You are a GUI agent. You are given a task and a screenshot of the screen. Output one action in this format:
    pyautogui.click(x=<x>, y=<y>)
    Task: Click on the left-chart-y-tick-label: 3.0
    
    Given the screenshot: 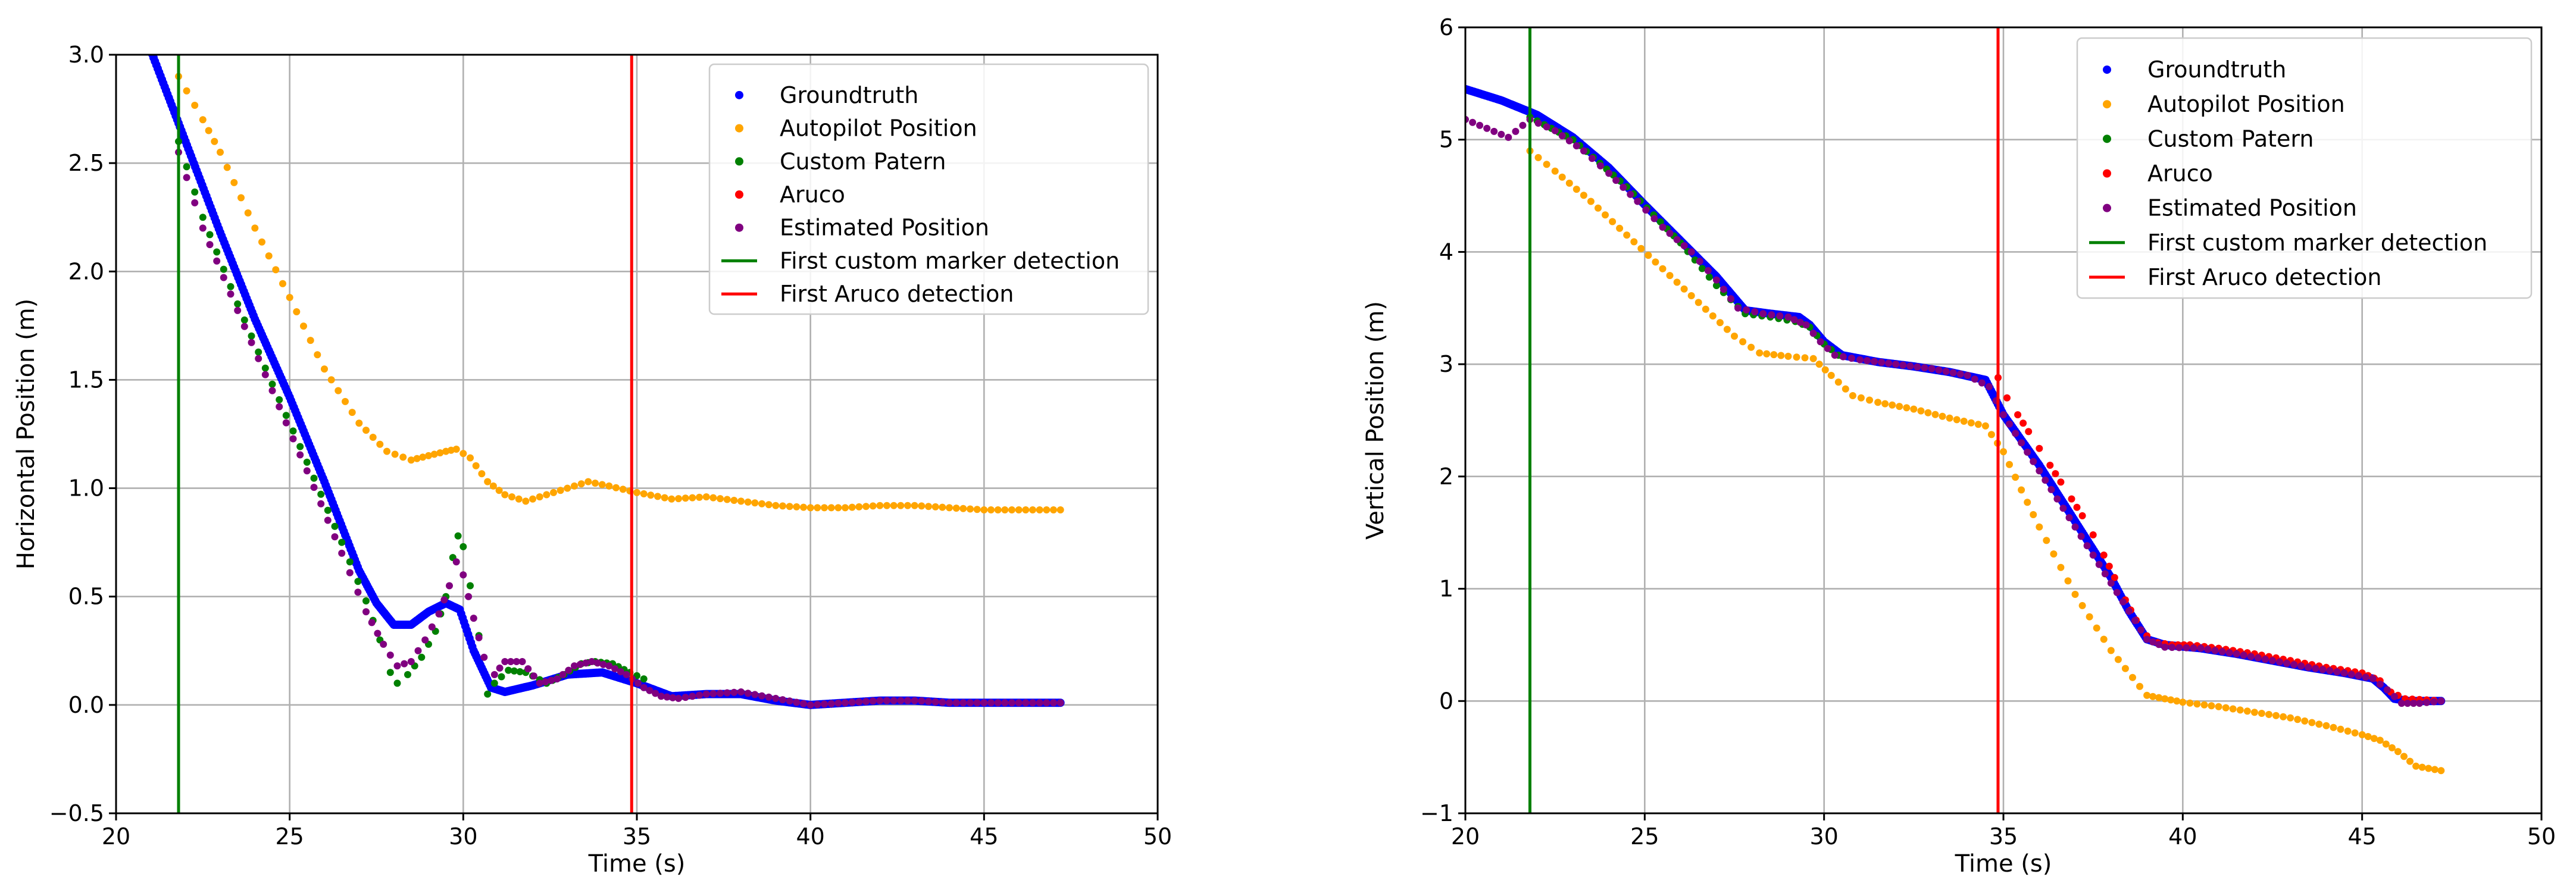 What is the action you would take?
    pyautogui.click(x=86, y=55)
    